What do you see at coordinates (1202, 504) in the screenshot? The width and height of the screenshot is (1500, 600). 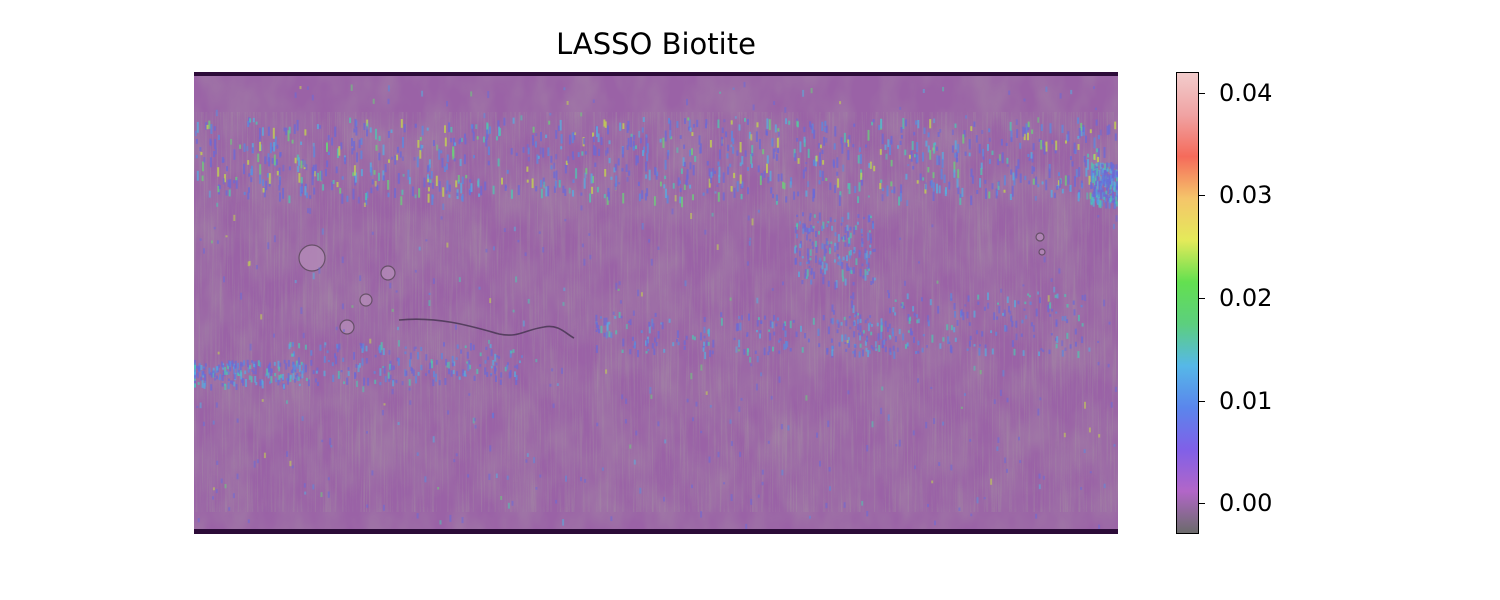 I see `colorbar-tick` at bounding box center [1202, 504].